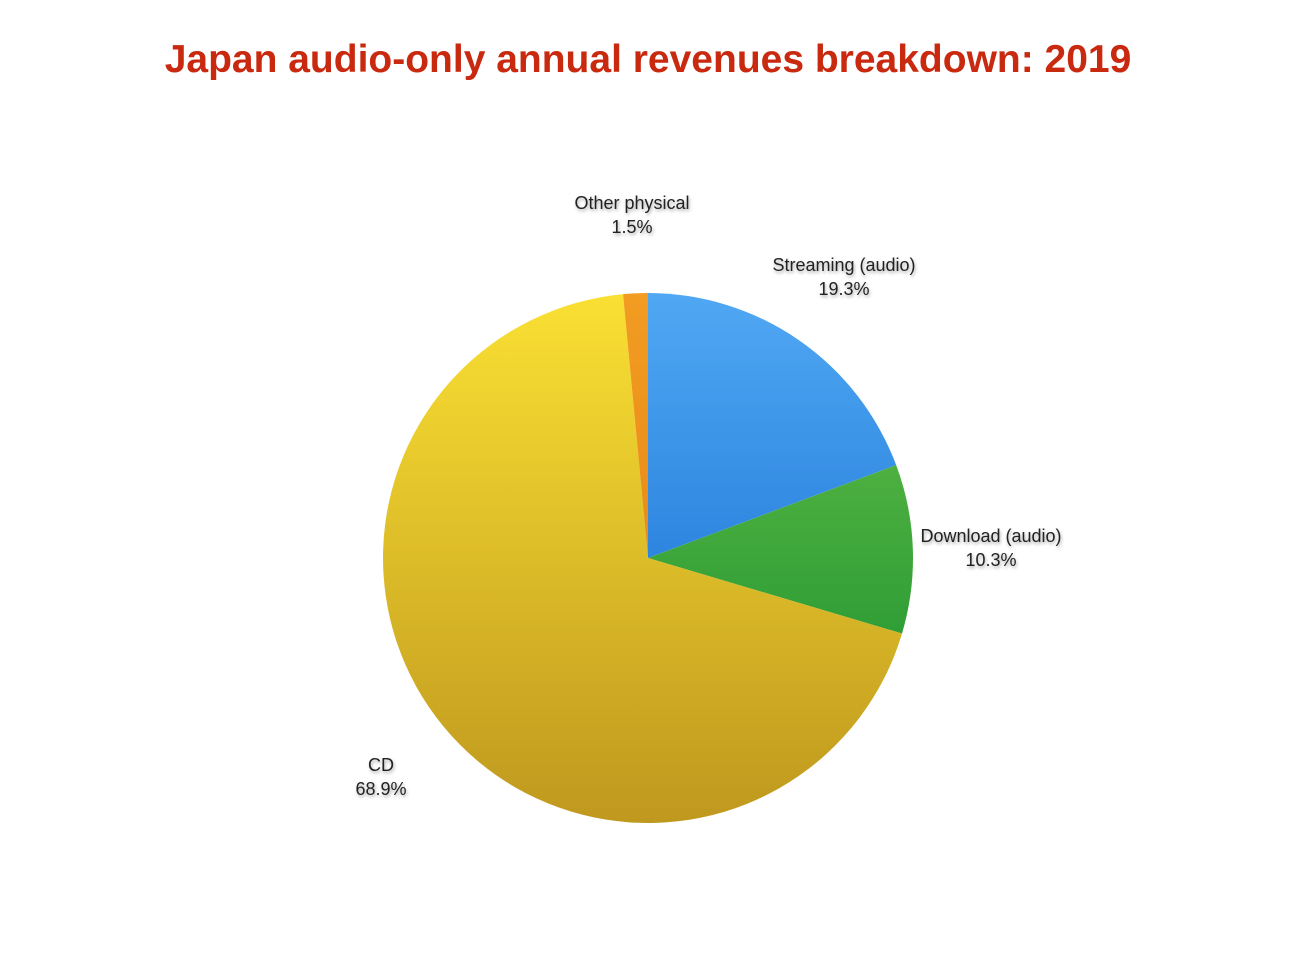 The image size is (1296, 972). What do you see at coordinates (991, 536) in the screenshot?
I see `slice-label-text: Download (audio)` at bounding box center [991, 536].